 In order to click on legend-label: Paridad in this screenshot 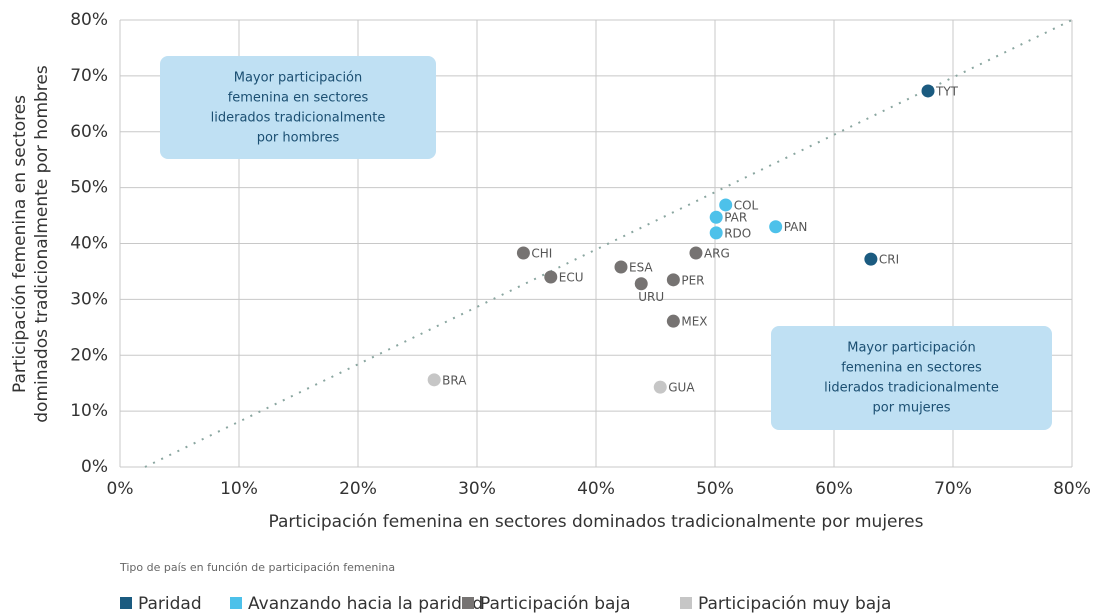, I will do `click(170, 603)`.